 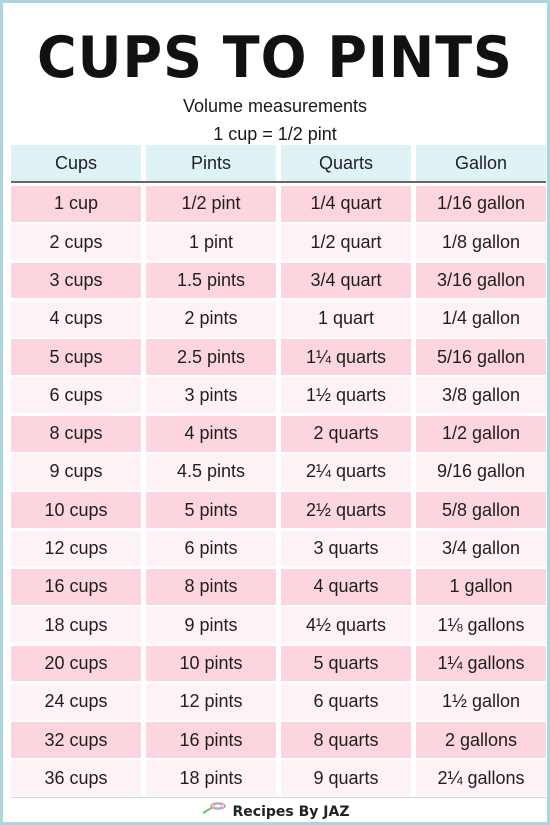 What do you see at coordinates (76, 242) in the screenshot?
I see `cell-cups: 2 cups` at bounding box center [76, 242].